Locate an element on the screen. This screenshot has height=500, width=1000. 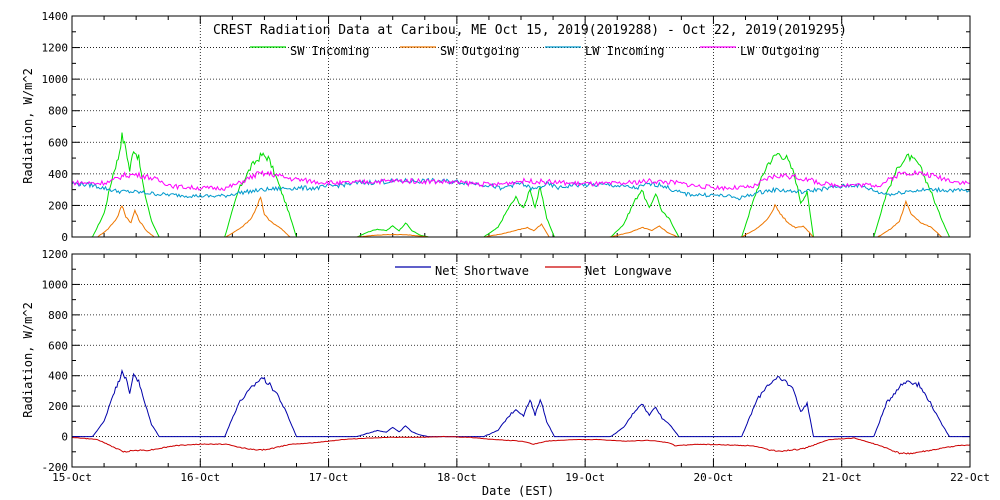
y-tick-label: -200 is located at coordinates (55, 467).